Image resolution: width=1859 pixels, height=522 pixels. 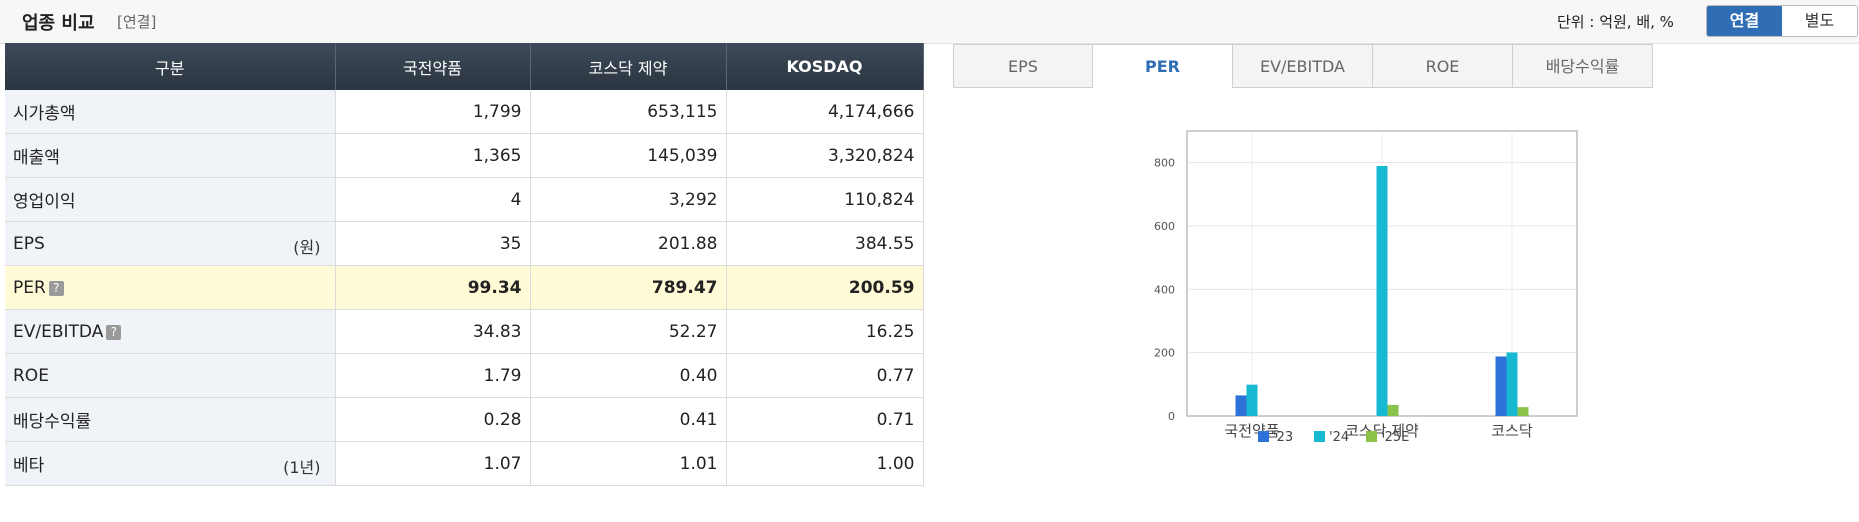 I want to click on consolidation-toggle: 연결 별도, so click(x=1782, y=21).